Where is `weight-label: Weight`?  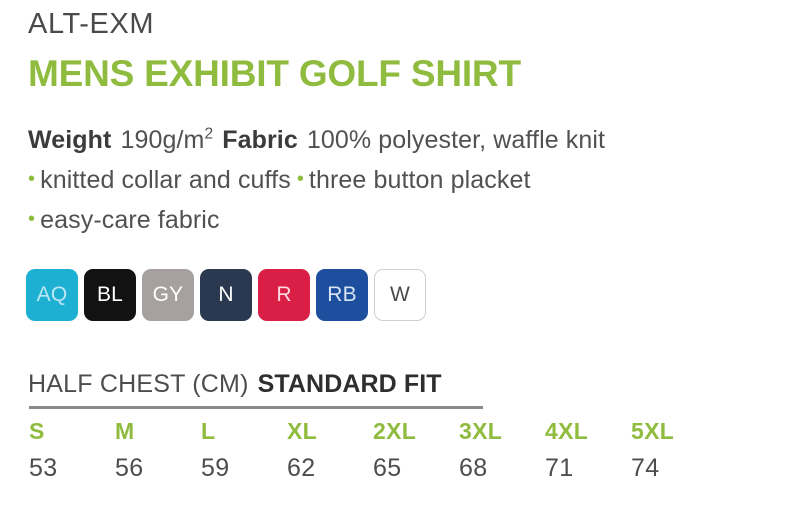
weight-label: Weight is located at coordinates (70, 140).